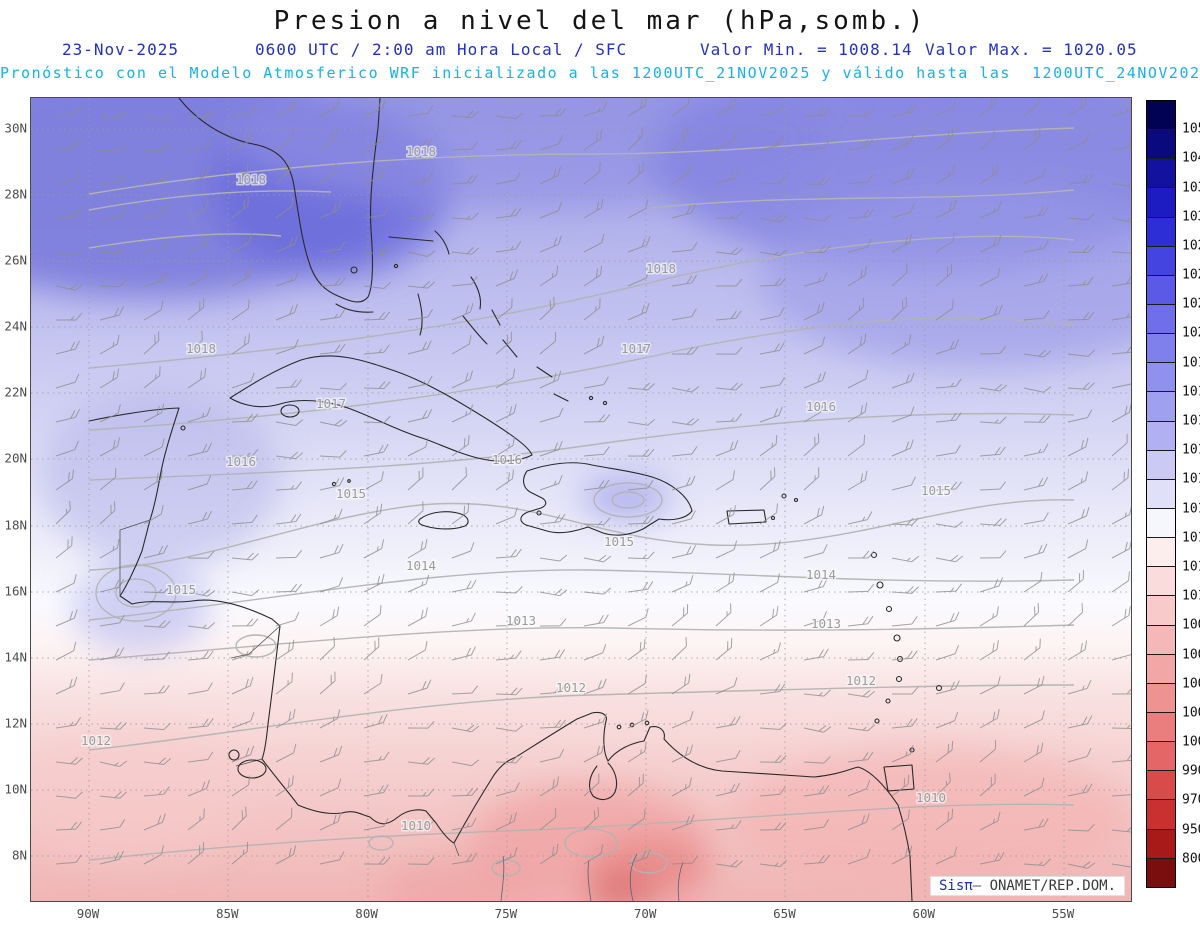  I want to click on colorbar-tick-label: 1016, so click(1191, 450).